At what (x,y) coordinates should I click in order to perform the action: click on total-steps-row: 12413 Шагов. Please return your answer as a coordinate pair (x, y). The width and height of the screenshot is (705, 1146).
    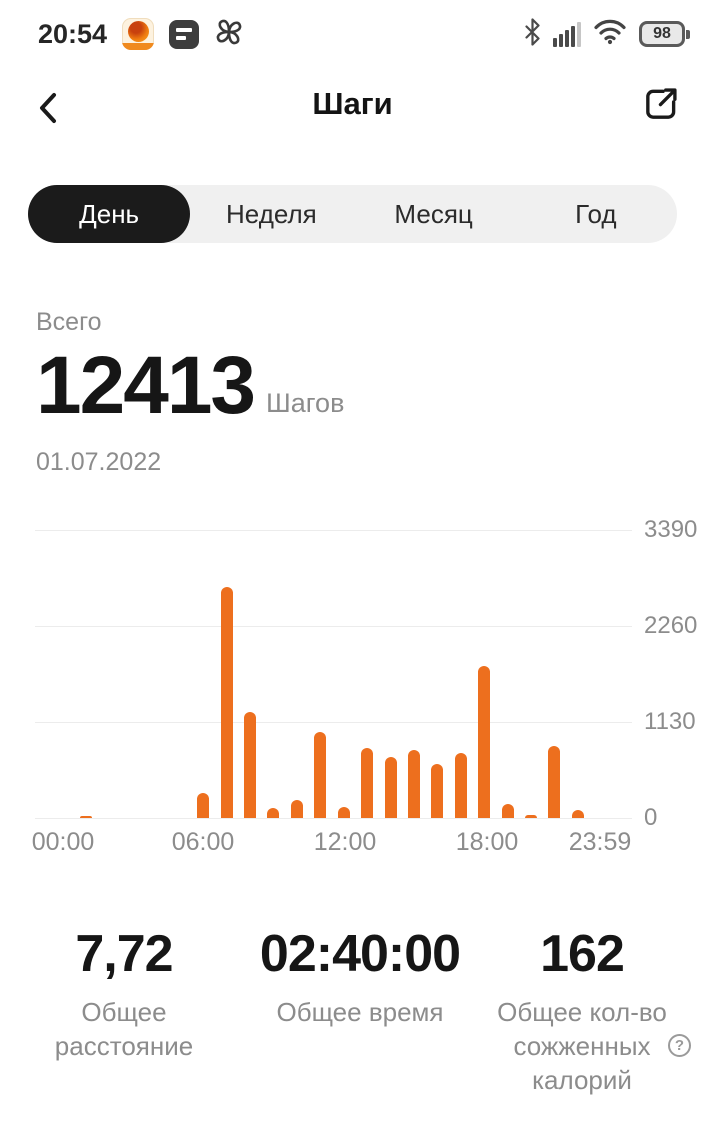
    Looking at the image, I should click on (190, 386).